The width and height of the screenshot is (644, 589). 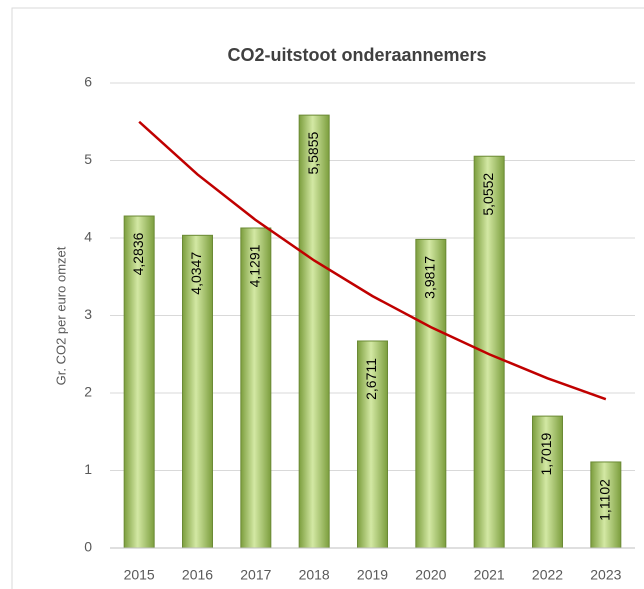 I want to click on data-label: 5,0552, so click(x=488, y=194).